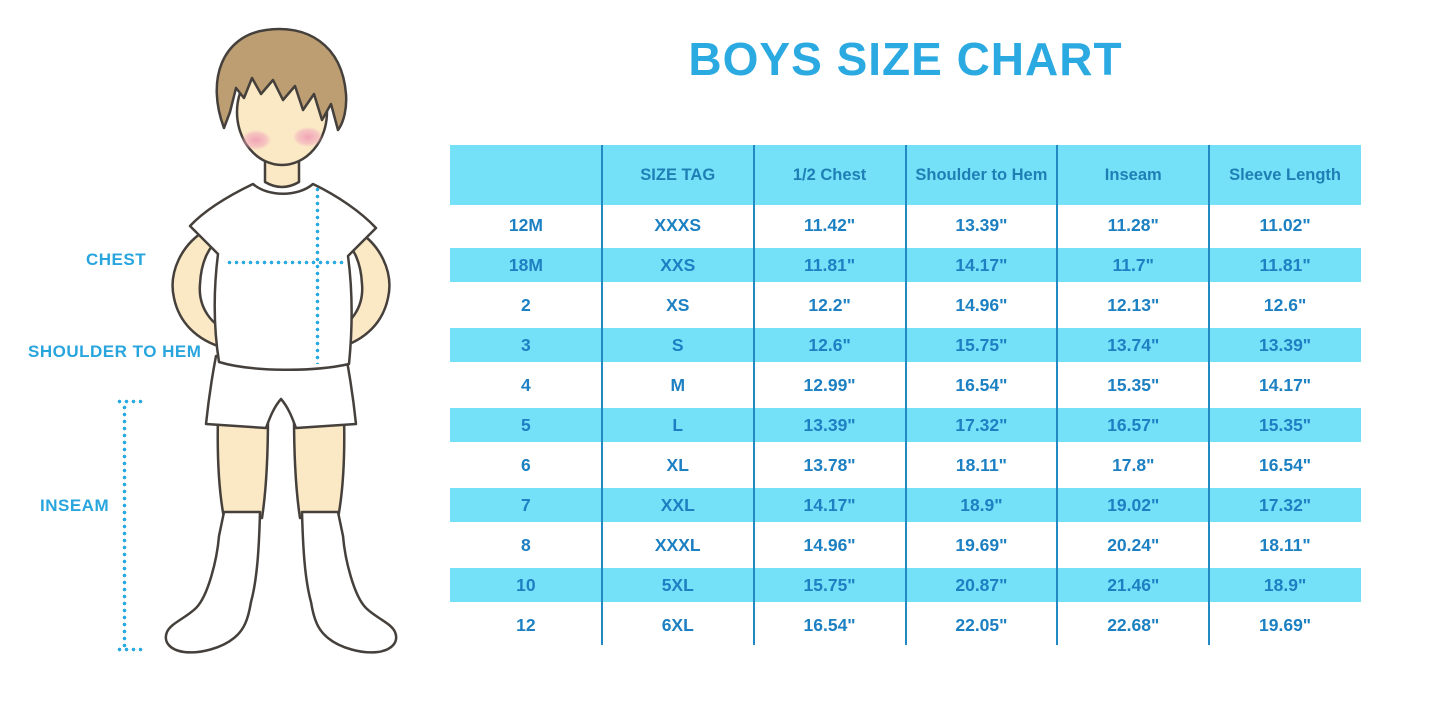  Describe the element at coordinates (525, 264) in the screenshot. I see `table-cell: 18M` at that location.